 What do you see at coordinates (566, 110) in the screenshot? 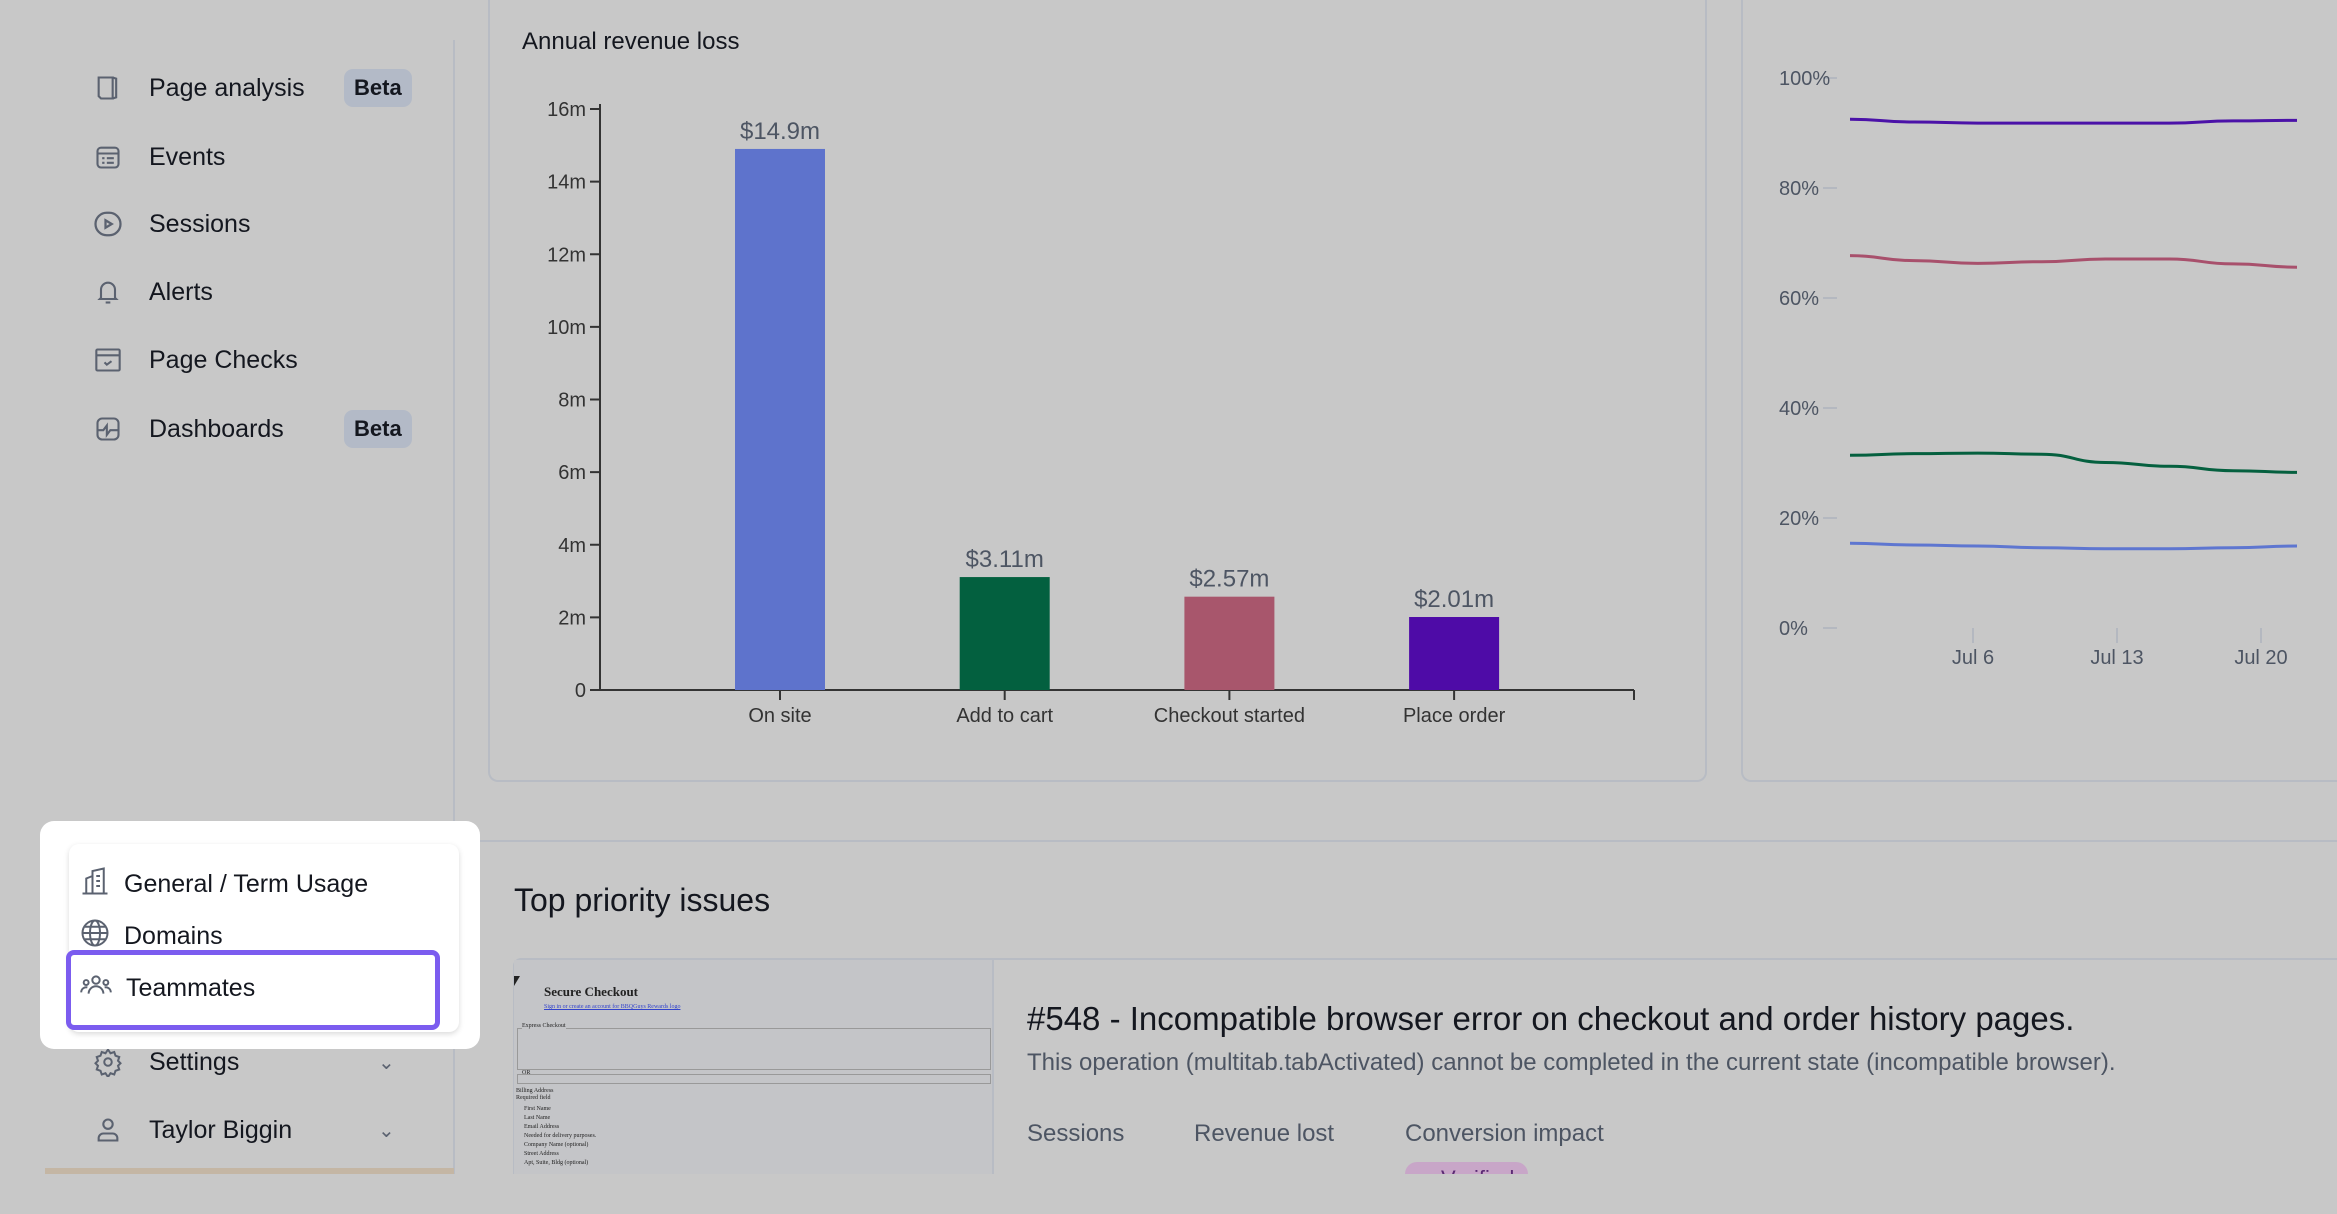
I see `y-tick-label: 16m` at bounding box center [566, 110].